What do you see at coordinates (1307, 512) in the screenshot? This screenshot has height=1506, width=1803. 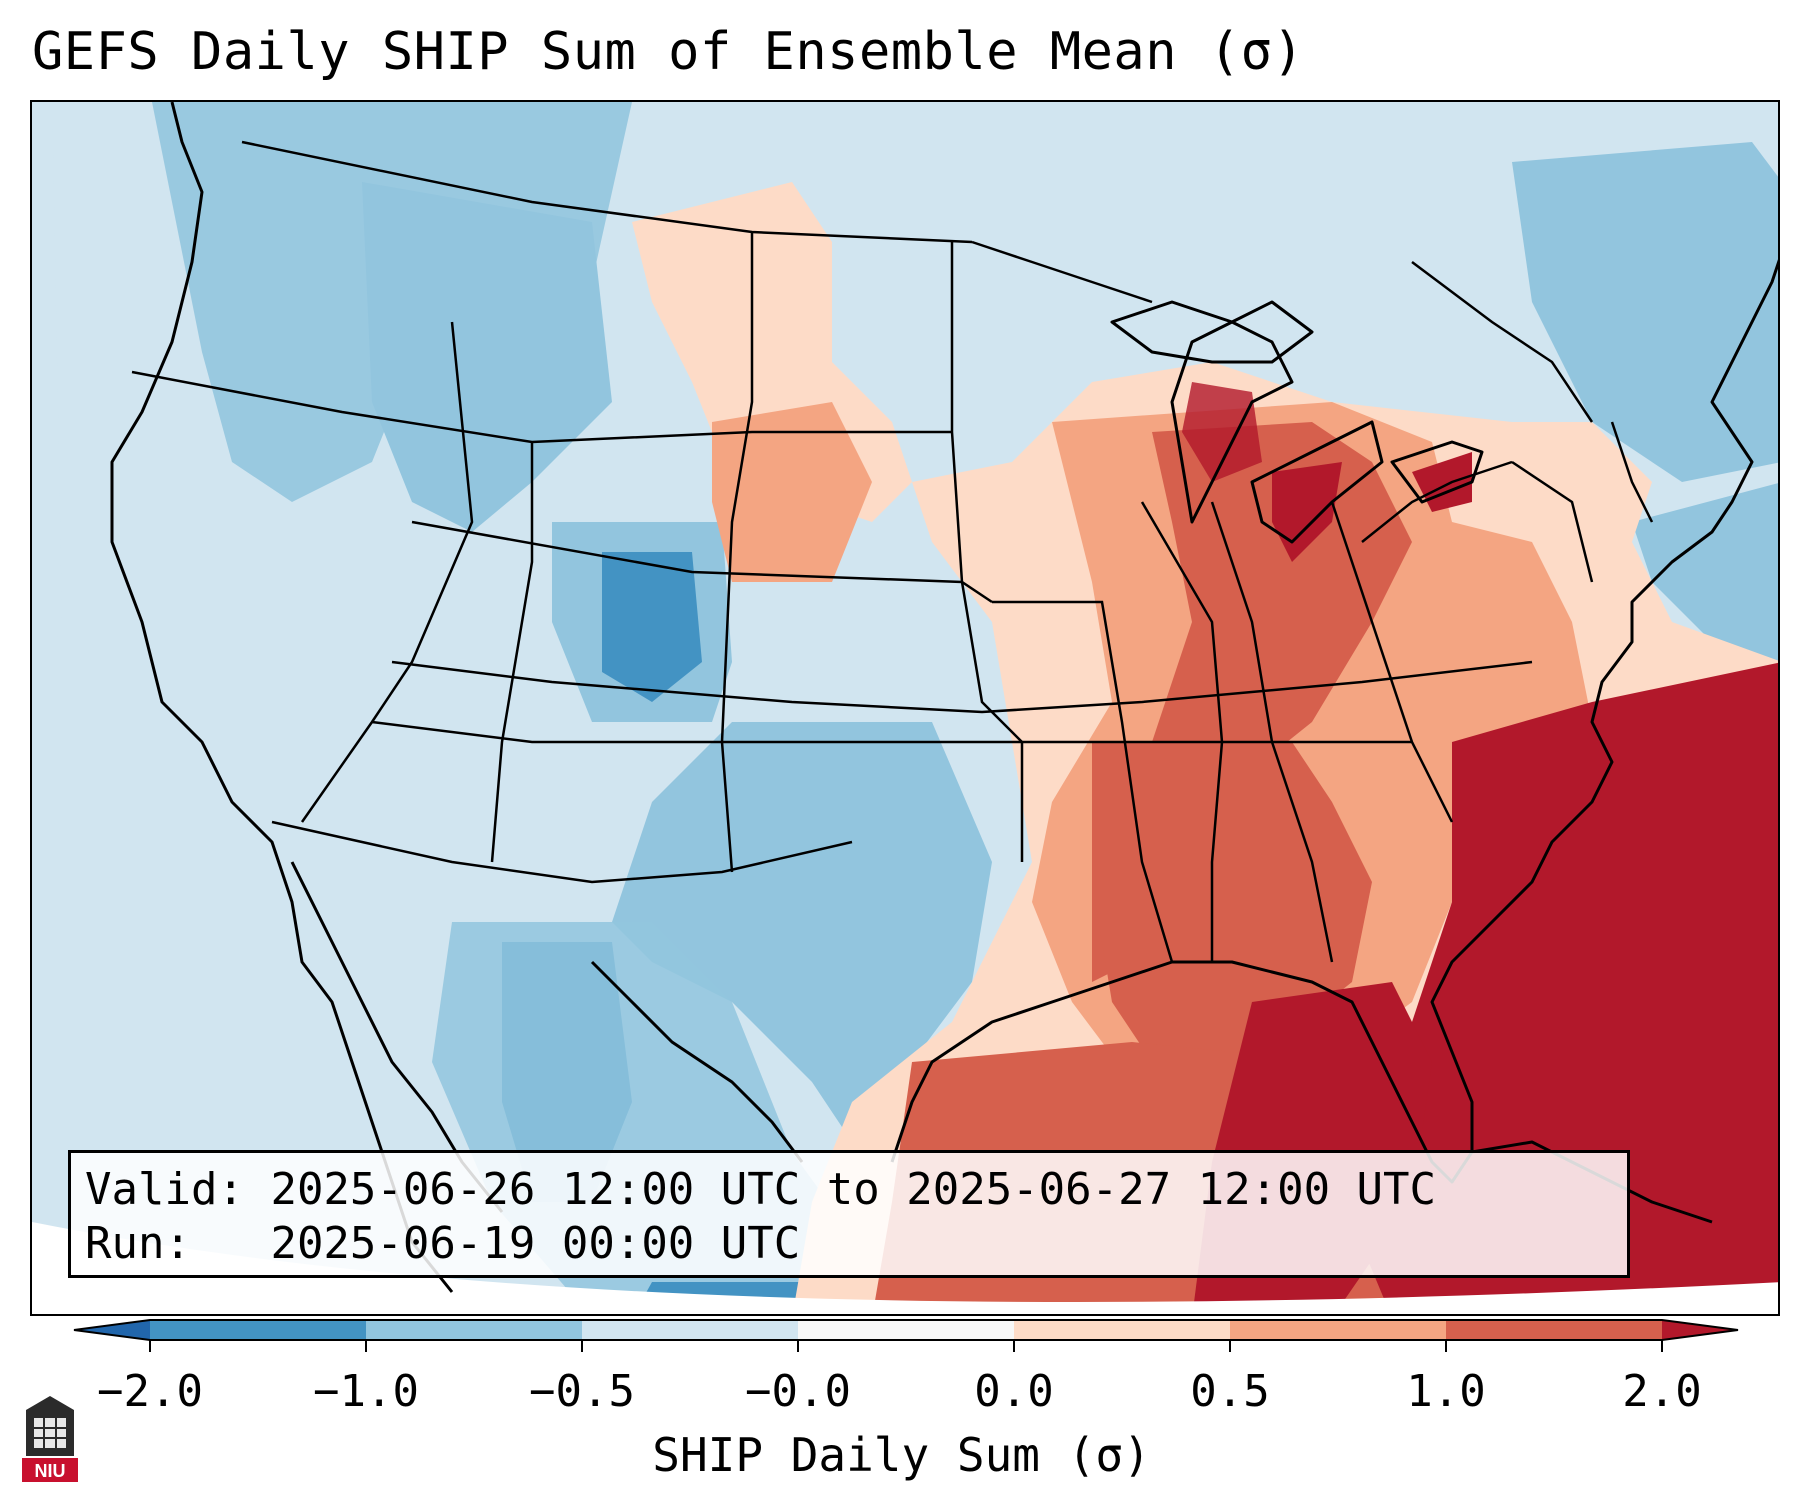 I see `field-lake-erie-extreme-positive` at bounding box center [1307, 512].